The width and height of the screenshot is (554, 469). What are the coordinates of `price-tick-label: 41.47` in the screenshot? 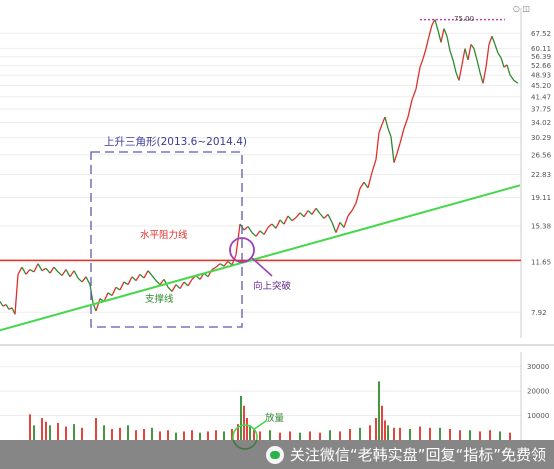 It's located at (541, 97).